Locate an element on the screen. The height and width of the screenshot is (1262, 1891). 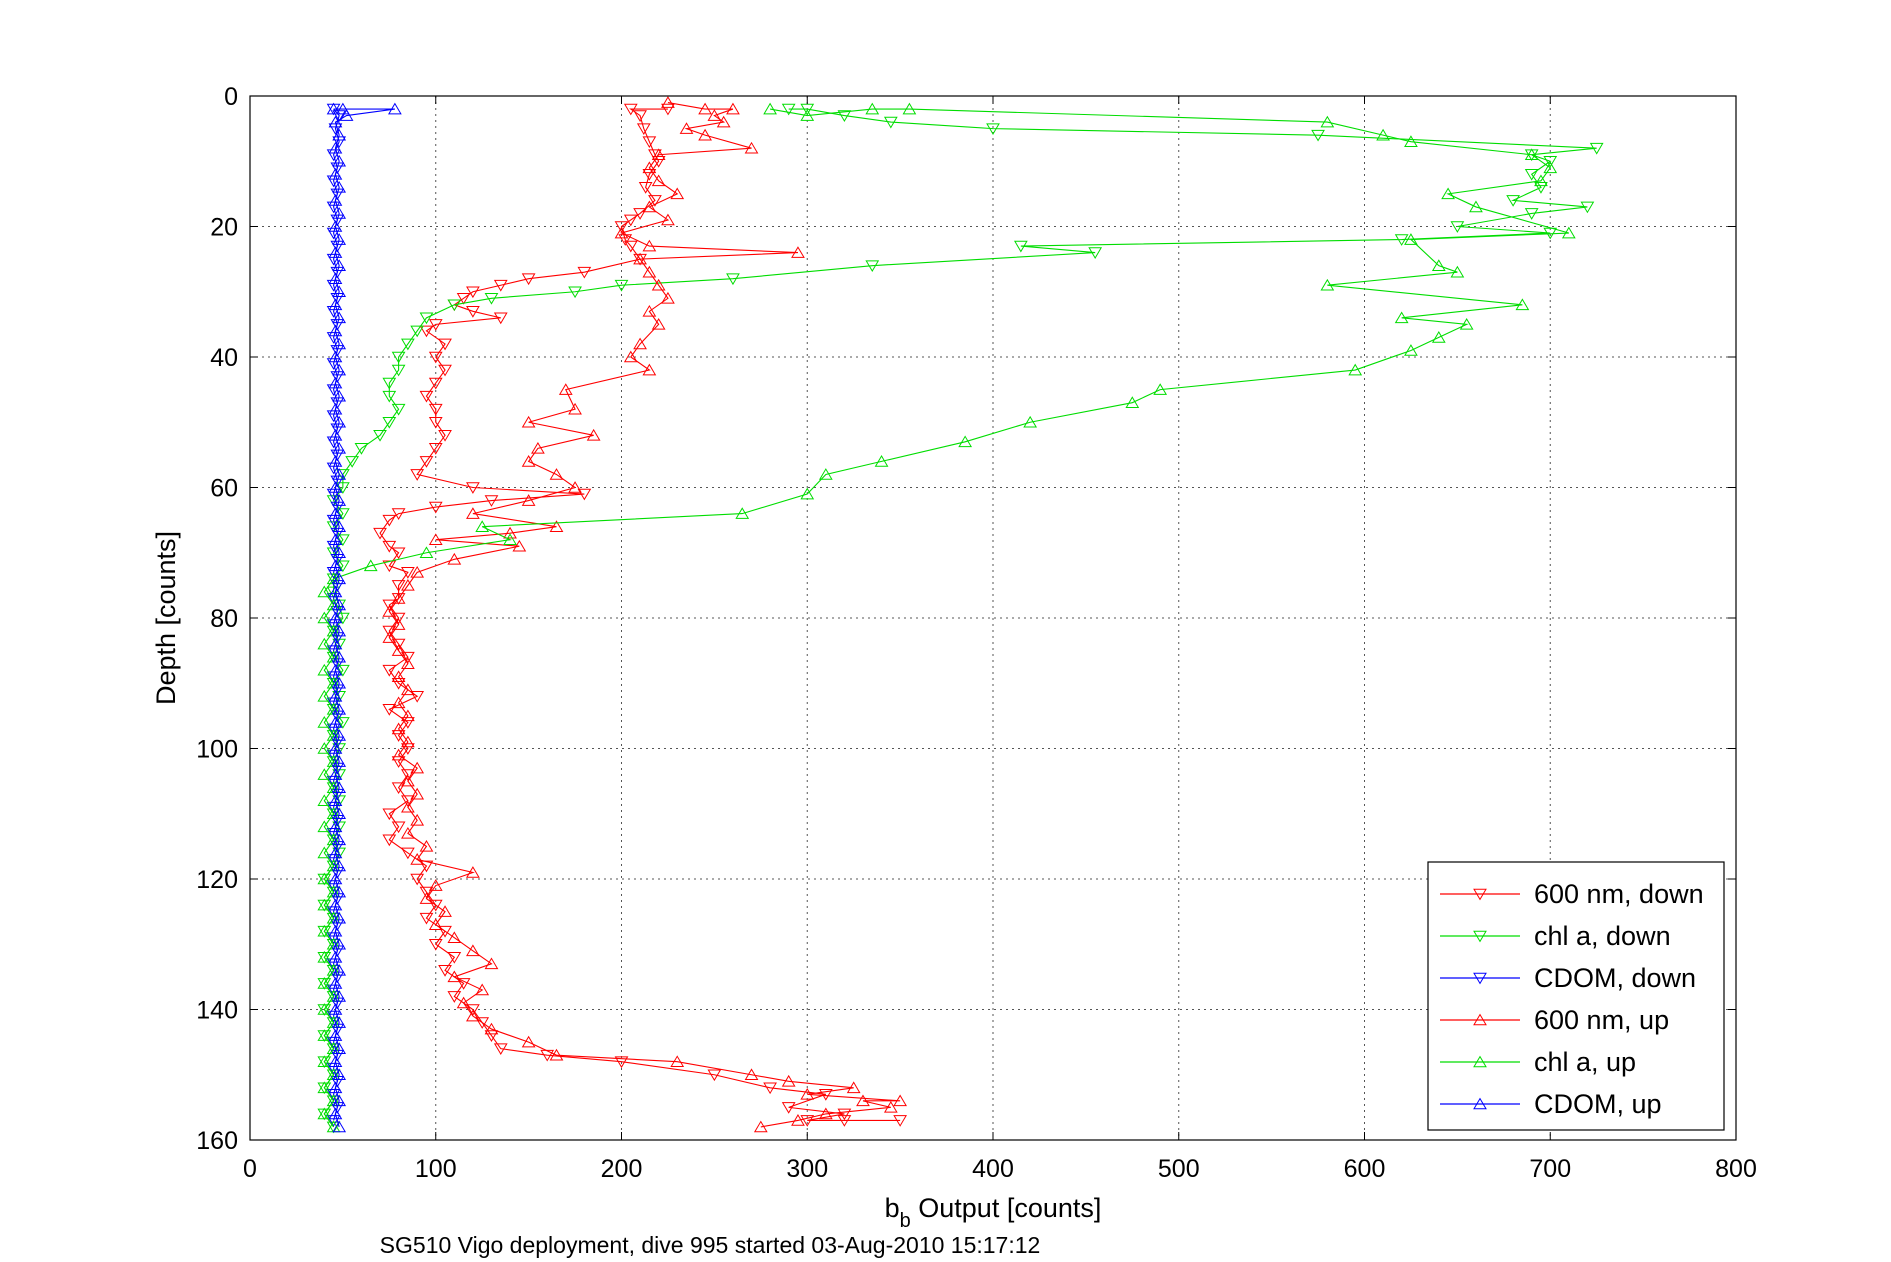
legend-label: chl a, down is located at coordinates (1602, 936).